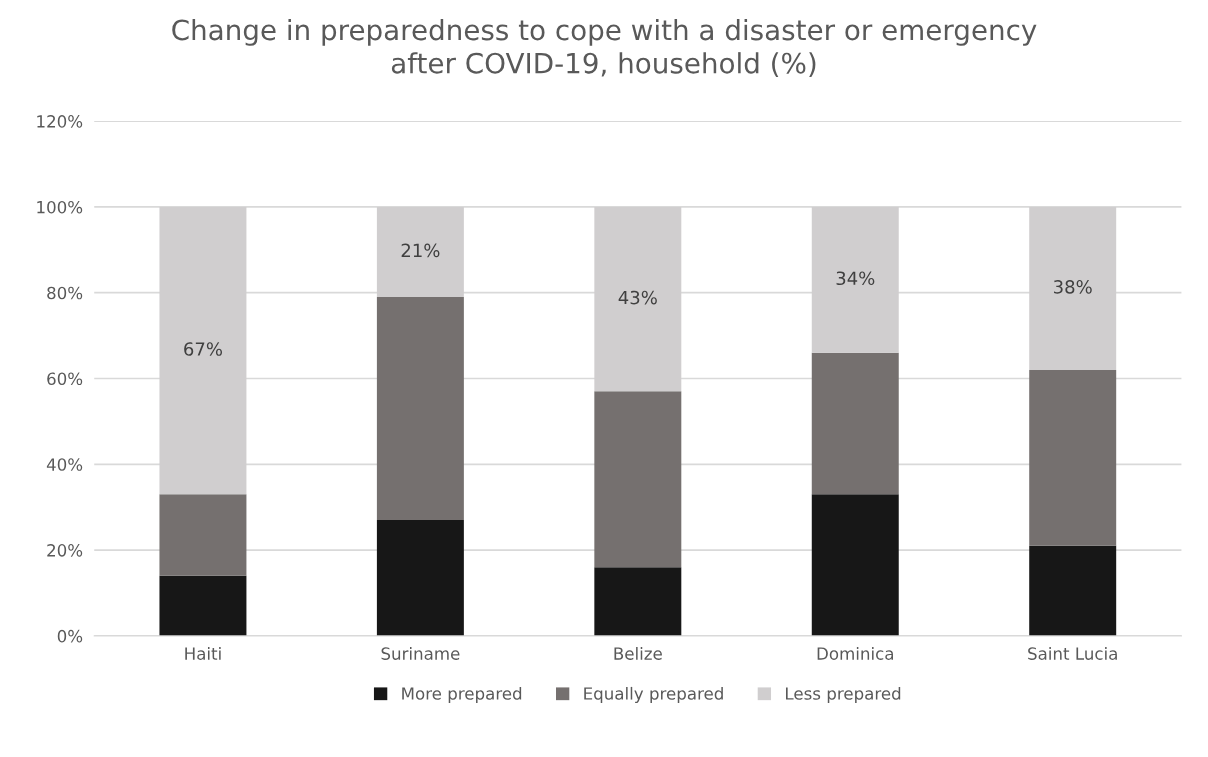 This screenshot has width=1208, height=757. What do you see at coordinates (65, 550) in the screenshot?
I see `y-tick-label: 20%` at bounding box center [65, 550].